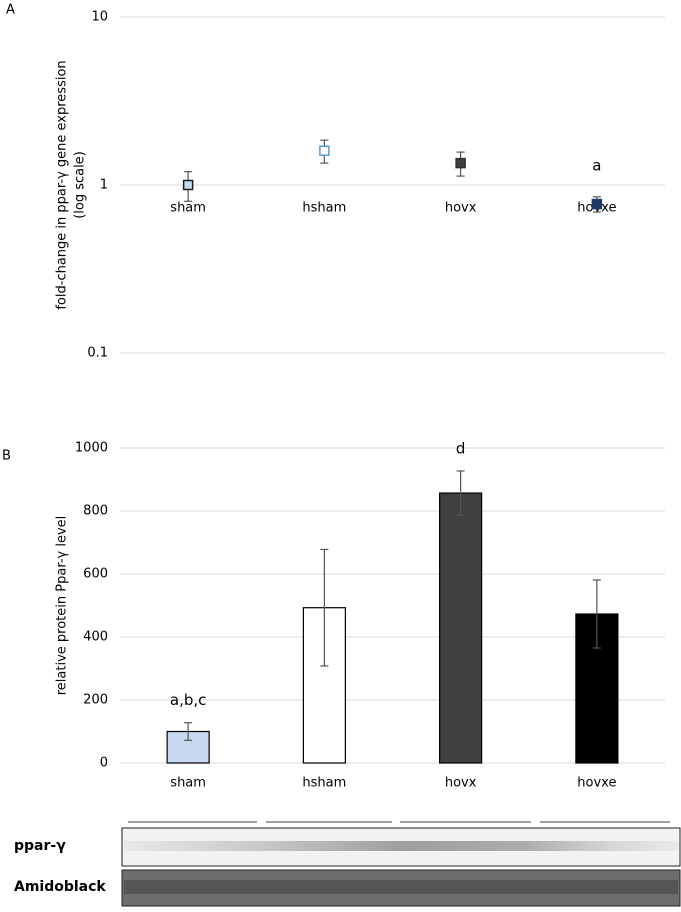 The width and height of the screenshot is (681, 912). Describe the element at coordinates (596, 166) in the screenshot. I see `annotation: a` at that location.